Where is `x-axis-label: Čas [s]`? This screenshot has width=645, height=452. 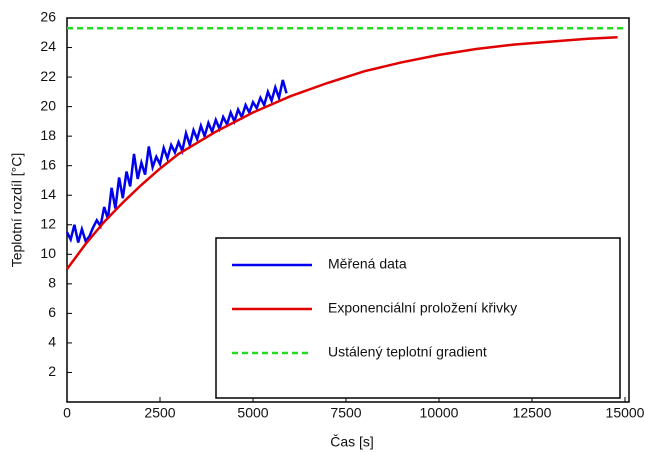 x-axis-label: Čas [s] is located at coordinates (352, 442).